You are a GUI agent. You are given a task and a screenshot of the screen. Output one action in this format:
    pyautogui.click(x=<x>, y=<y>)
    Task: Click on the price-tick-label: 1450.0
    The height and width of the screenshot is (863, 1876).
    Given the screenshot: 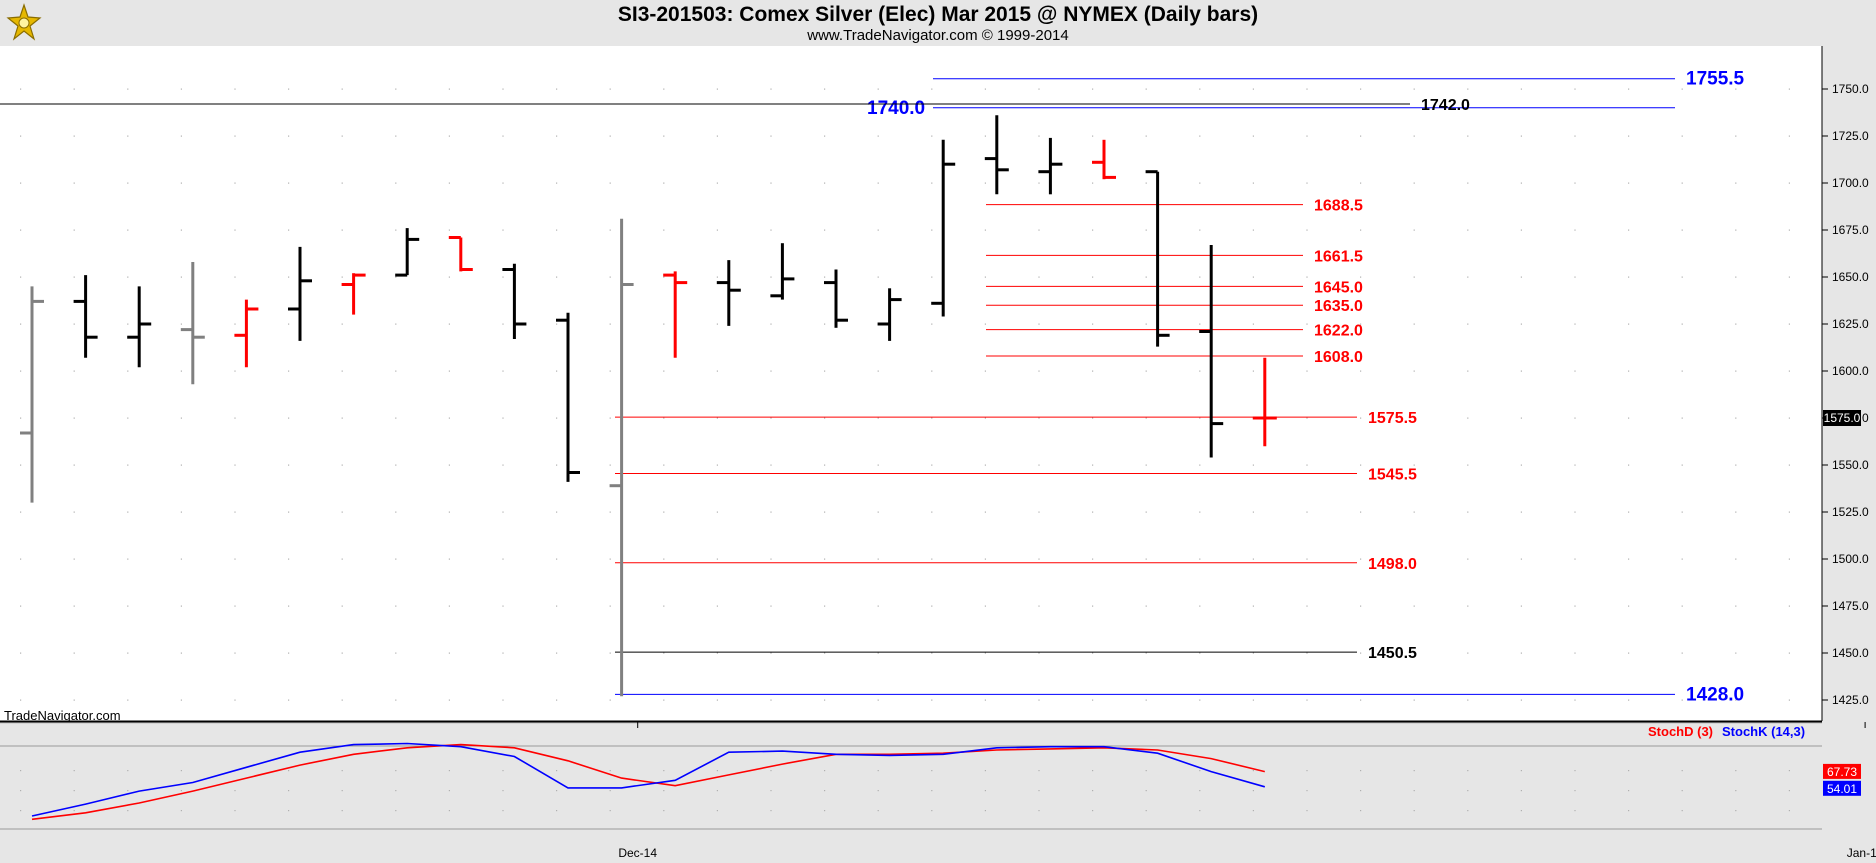 What is the action you would take?
    pyautogui.click(x=1850, y=653)
    